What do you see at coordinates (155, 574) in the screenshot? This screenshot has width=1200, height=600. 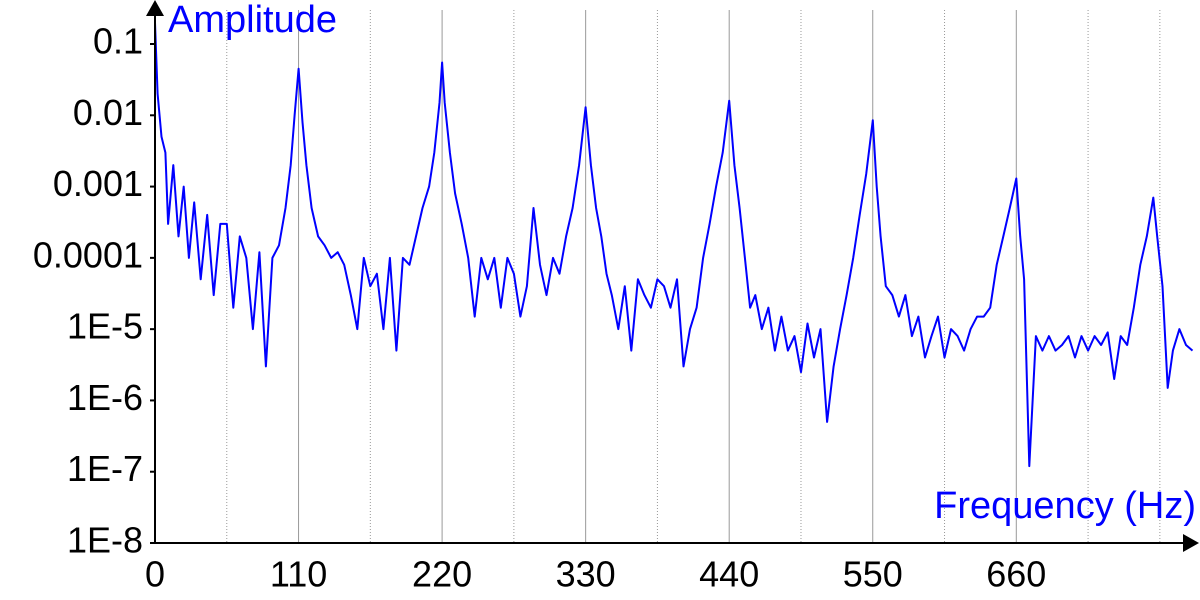 I see `x-tick-label: 0` at bounding box center [155, 574].